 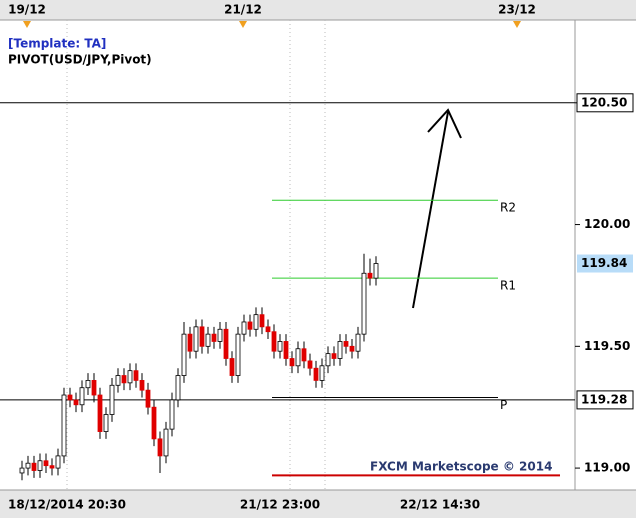 I want to click on last-price-box, so click(x=605, y=263).